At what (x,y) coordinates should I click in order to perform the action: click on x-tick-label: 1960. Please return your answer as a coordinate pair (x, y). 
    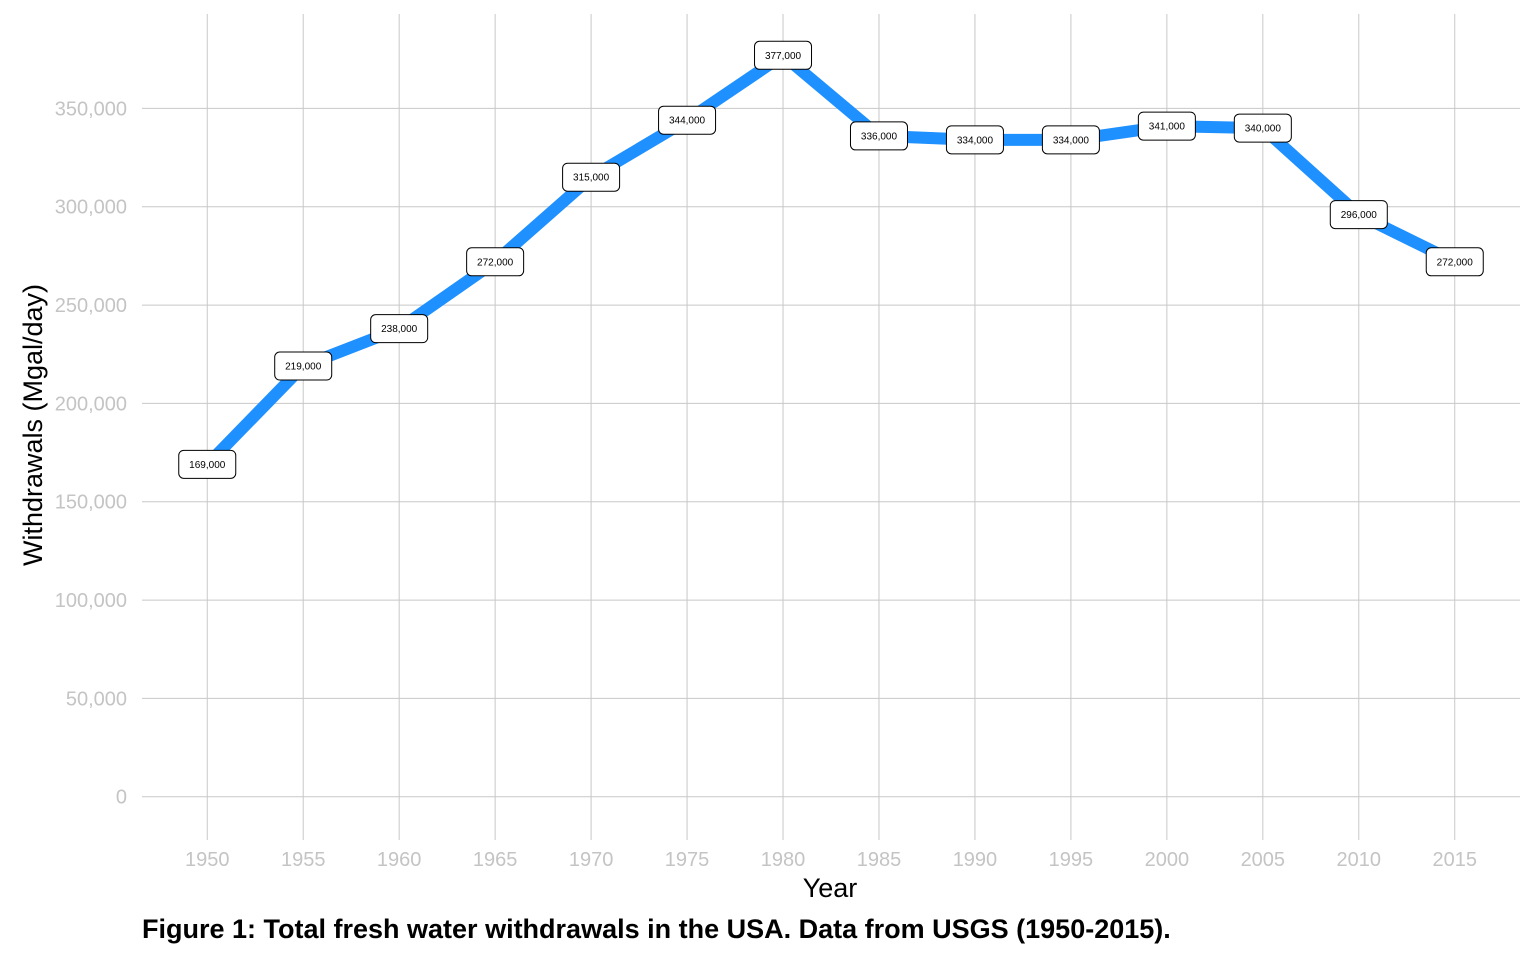
    Looking at the image, I should click on (399, 860).